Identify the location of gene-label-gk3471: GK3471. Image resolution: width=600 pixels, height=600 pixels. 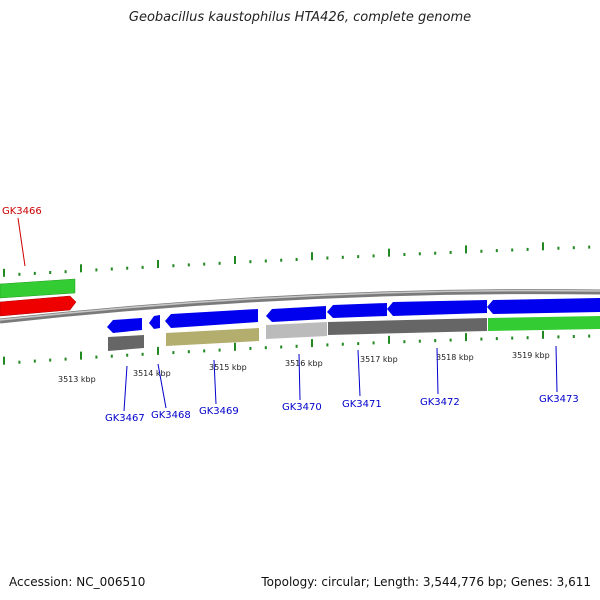
(362, 404).